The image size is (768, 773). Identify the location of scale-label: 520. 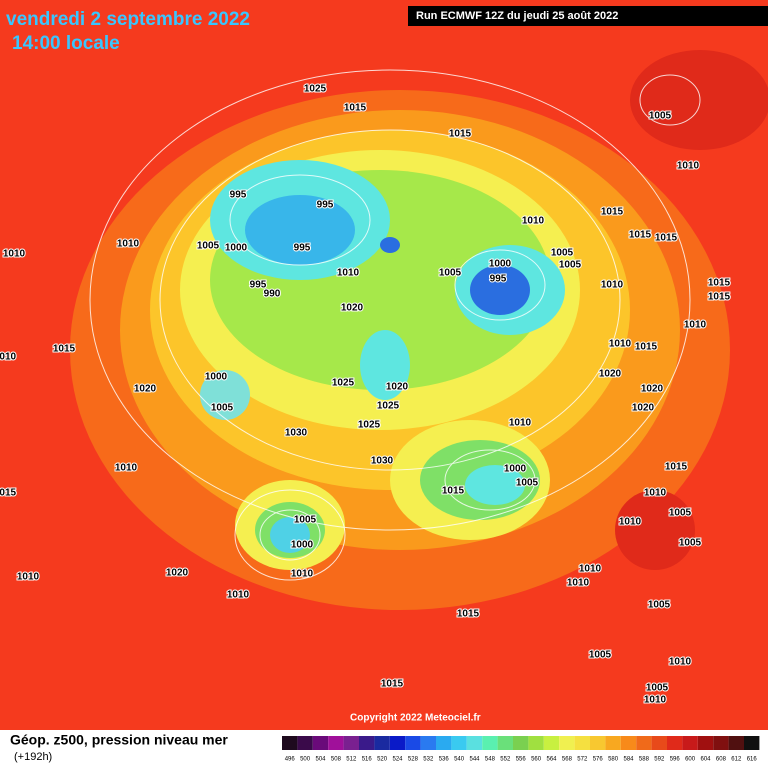
(382, 760).